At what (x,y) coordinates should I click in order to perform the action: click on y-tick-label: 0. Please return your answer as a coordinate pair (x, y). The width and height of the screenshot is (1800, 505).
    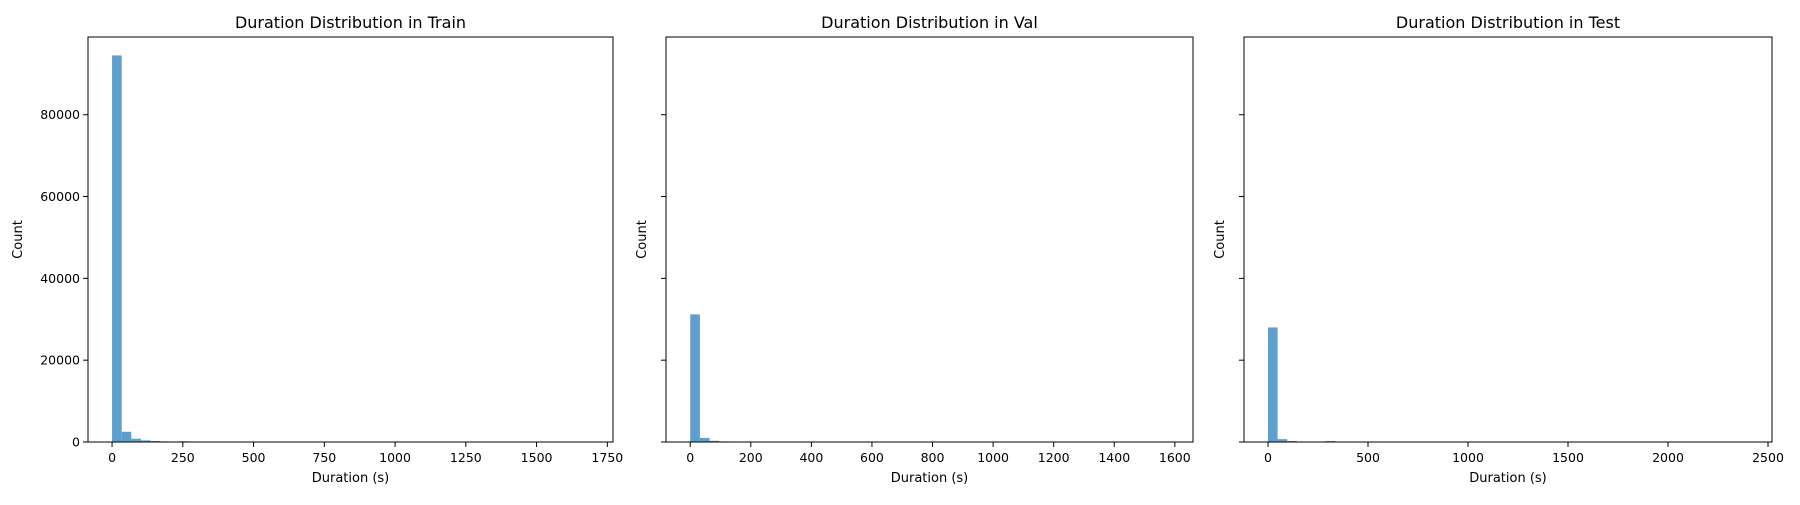
    Looking at the image, I should click on (76, 442).